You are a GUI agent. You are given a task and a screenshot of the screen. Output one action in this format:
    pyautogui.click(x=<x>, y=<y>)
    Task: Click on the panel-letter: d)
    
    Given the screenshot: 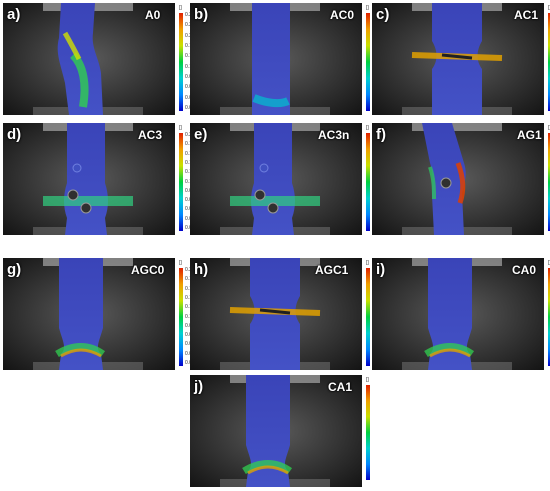 What is the action you would take?
    pyautogui.click(x=14, y=134)
    